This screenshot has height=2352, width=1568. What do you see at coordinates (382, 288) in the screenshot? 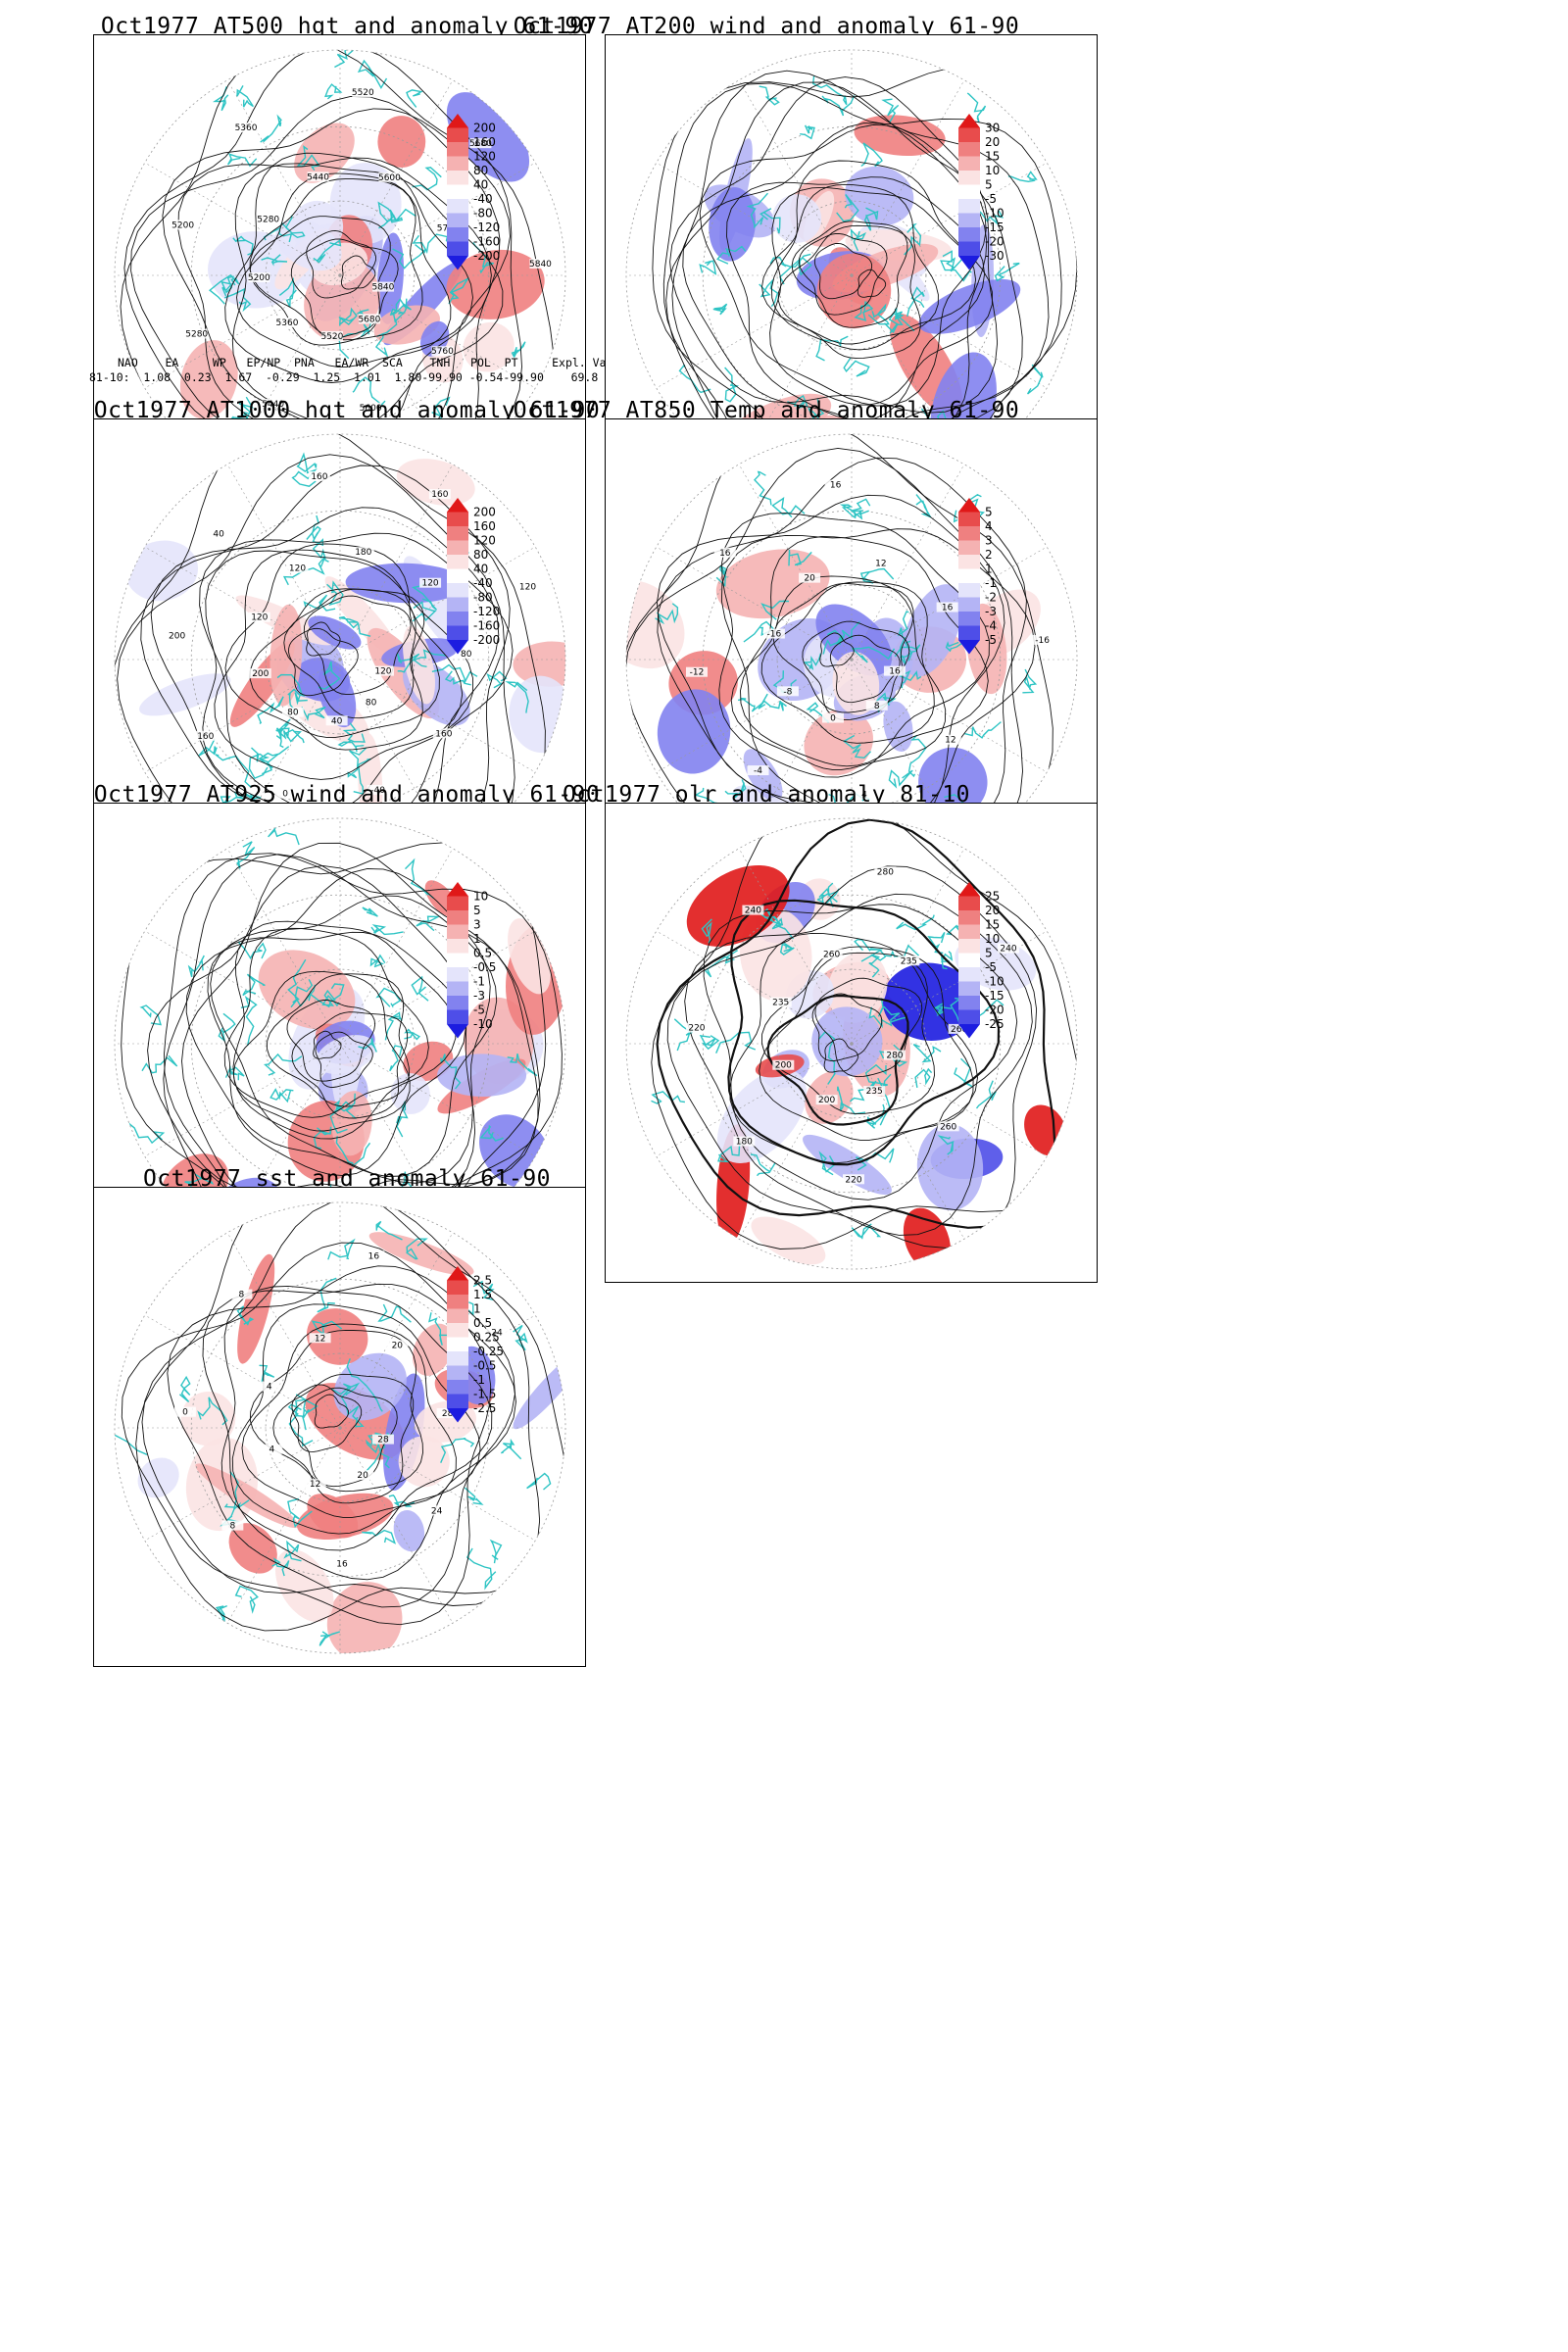
I see `contour-label: 5840` at bounding box center [382, 288].